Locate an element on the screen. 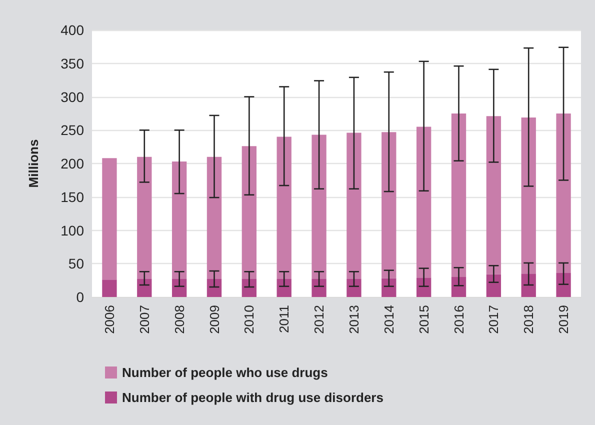 This screenshot has height=425, width=595. x-tick-label: 2014 is located at coordinates (388, 319).